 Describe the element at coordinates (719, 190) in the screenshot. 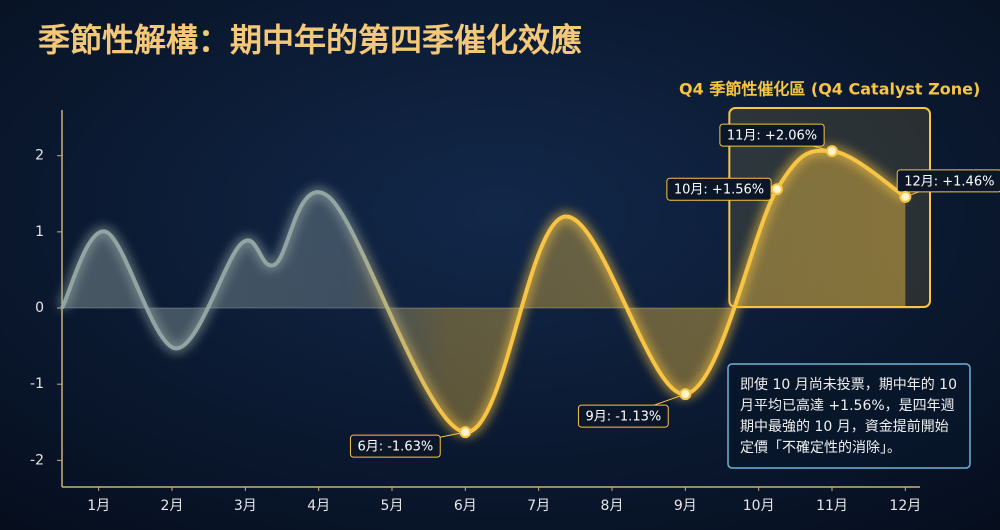

I see `data-label: 10月: +1.56%` at that location.